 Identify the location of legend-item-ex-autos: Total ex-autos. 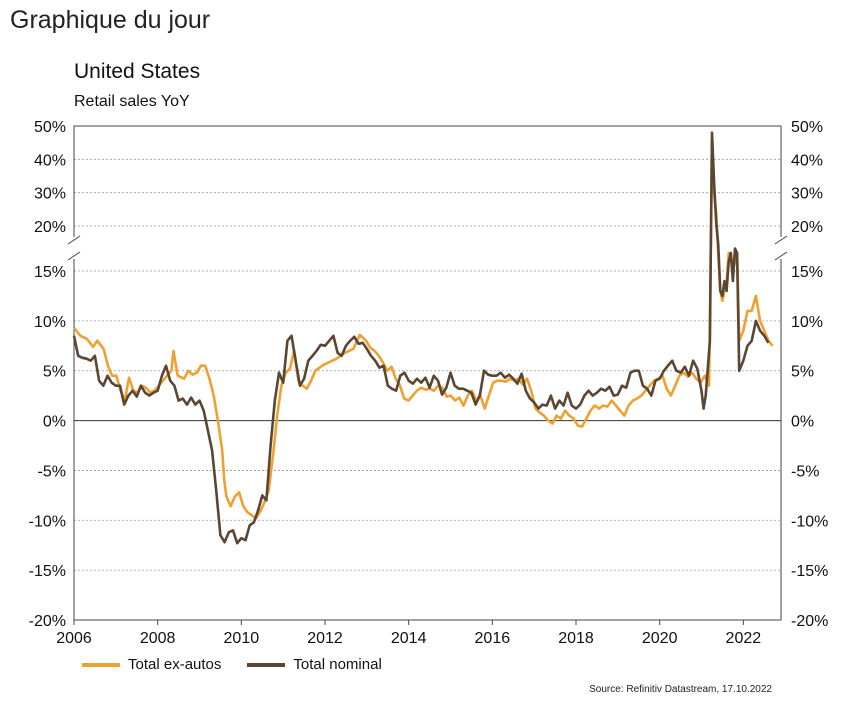
(151, 664).